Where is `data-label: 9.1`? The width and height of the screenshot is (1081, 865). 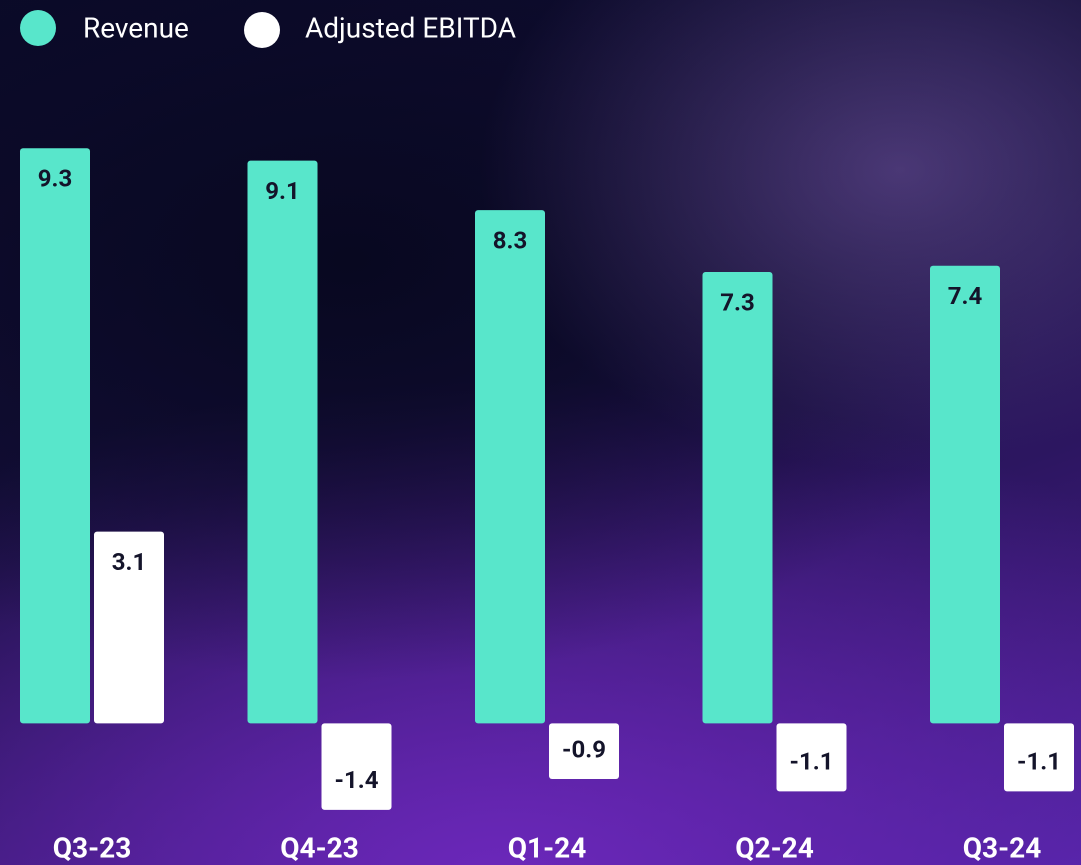 data-label: 9.1 is located at coordinates (282, 191).